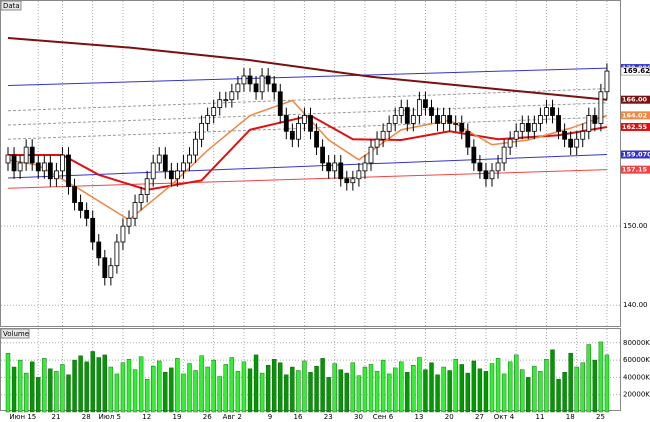 The image size is (650, 422). What do you see at coordinates (449, 417) in the screenshot?
I see `x-tick-label: 20` at bounding box center [449, 417].